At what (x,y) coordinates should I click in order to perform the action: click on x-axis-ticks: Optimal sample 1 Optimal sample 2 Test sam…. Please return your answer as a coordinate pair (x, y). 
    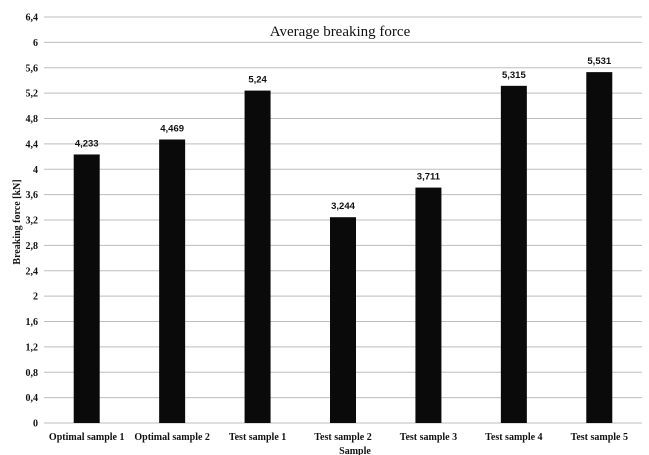
    Looking at the image, I should click on (338, 437).